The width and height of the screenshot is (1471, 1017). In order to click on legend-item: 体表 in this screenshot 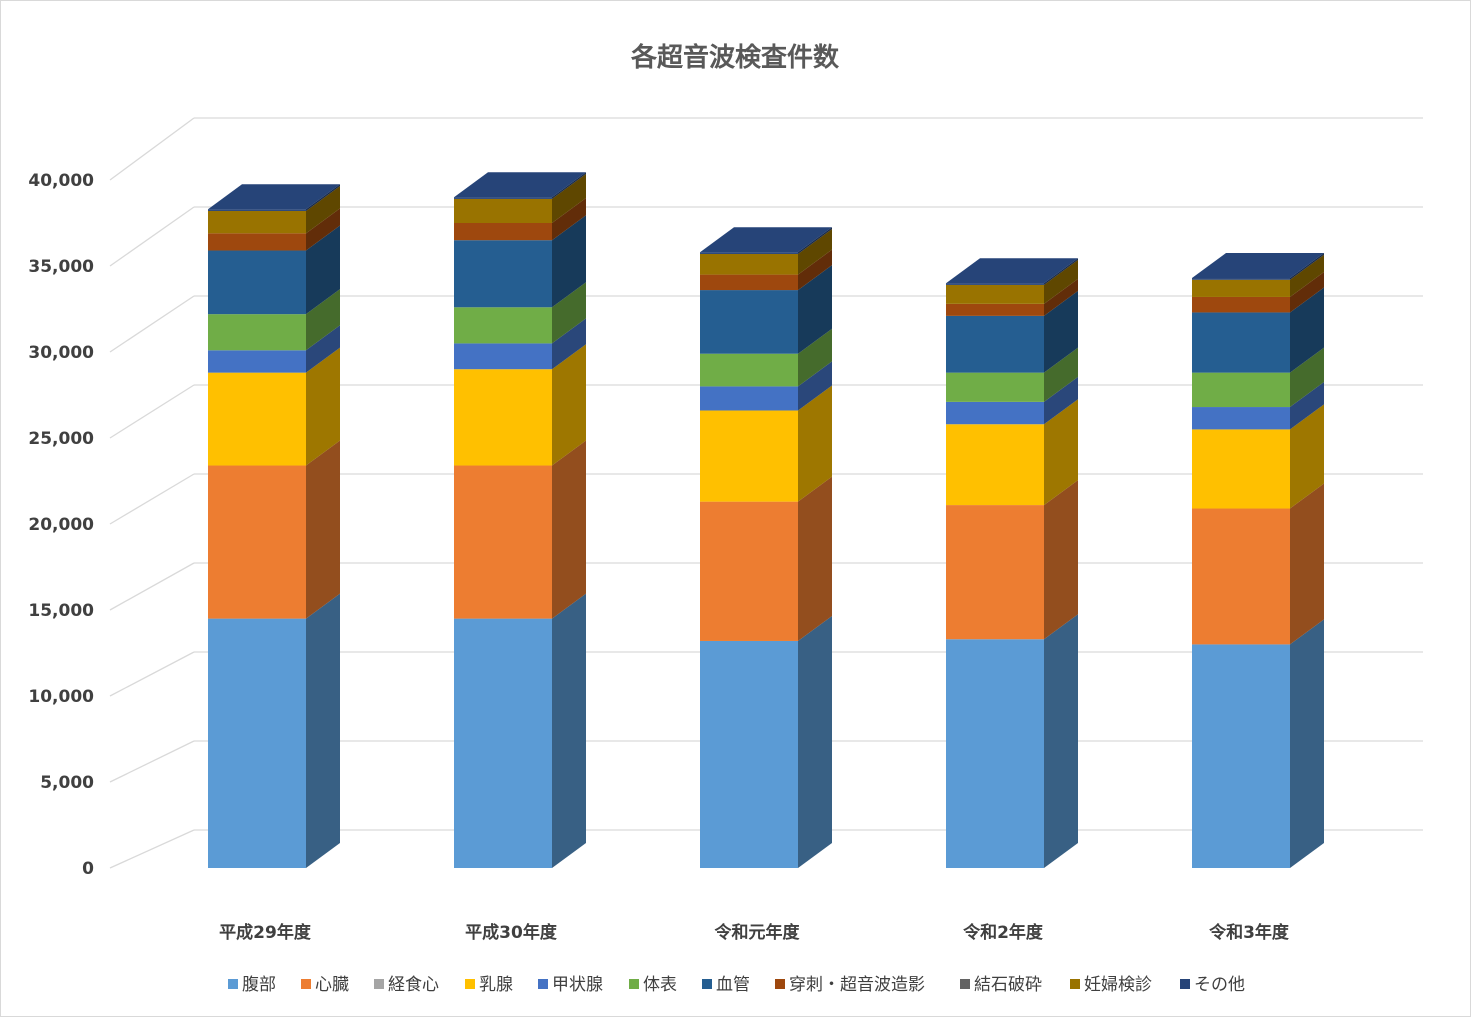, I will do `click(653, 985)`.